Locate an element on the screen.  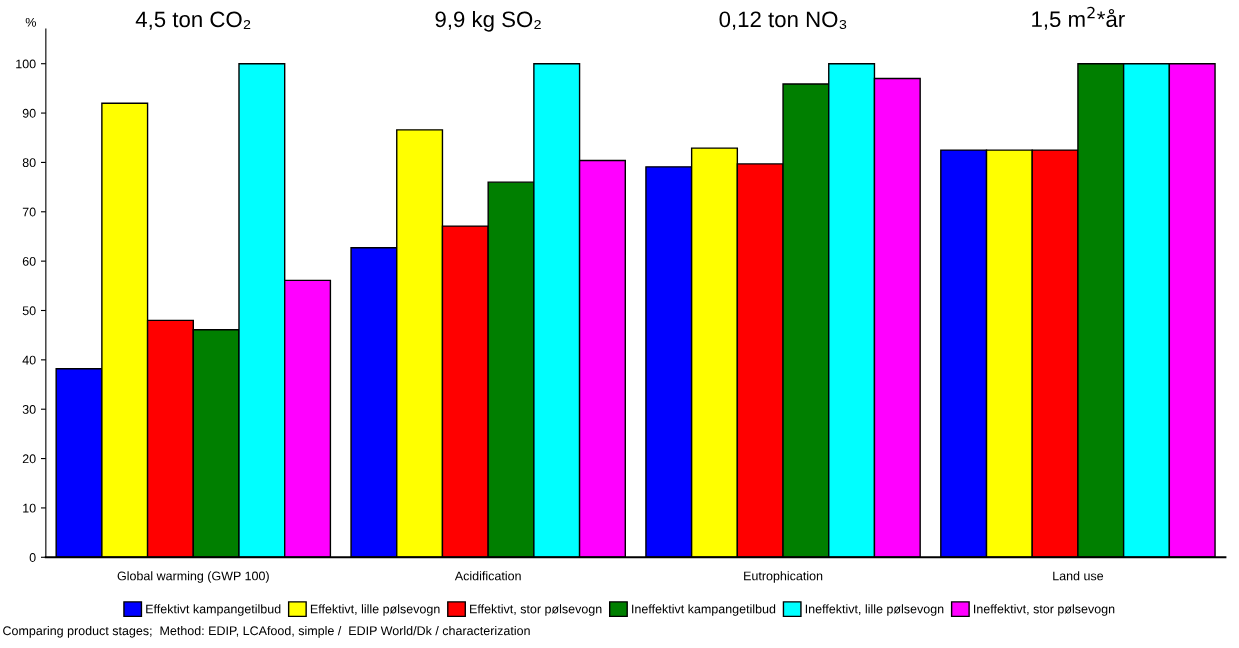
legend-label: Ineffektivt, lille pølsevogn is located at coordinates (874, 610).